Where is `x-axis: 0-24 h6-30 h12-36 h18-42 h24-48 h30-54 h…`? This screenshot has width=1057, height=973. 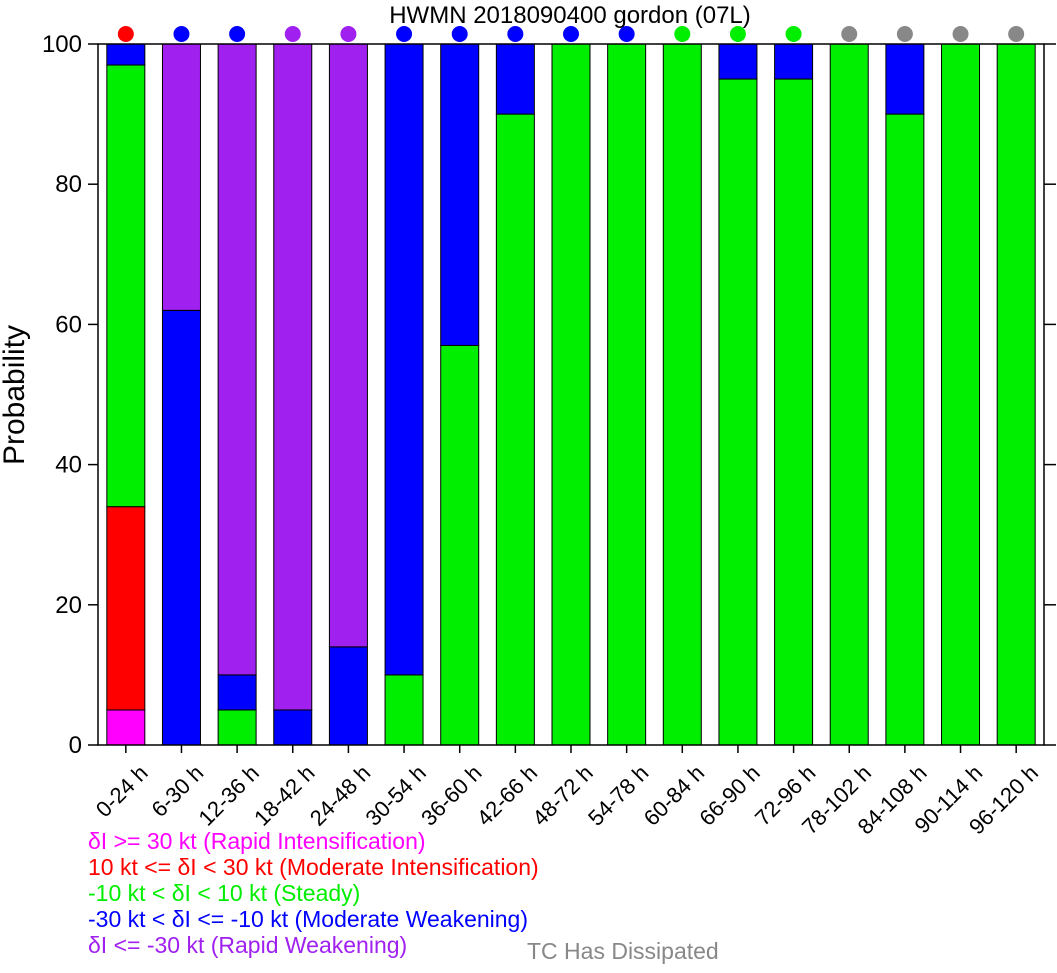 x-axis: 0-24 h6-30 h12-36 h18-42 h24-48 h30-54 h… is located at coordinates (567, 792).